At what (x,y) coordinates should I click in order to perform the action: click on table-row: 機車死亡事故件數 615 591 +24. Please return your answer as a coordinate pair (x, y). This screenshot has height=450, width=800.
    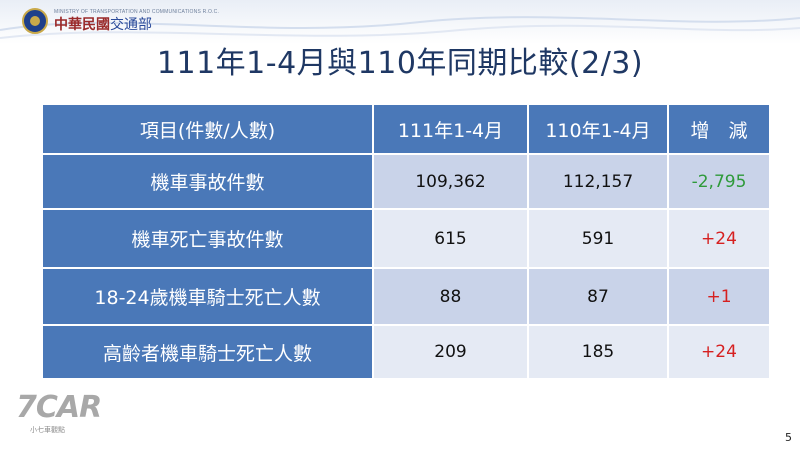
    Looking at the image, I should click on (406, 238).